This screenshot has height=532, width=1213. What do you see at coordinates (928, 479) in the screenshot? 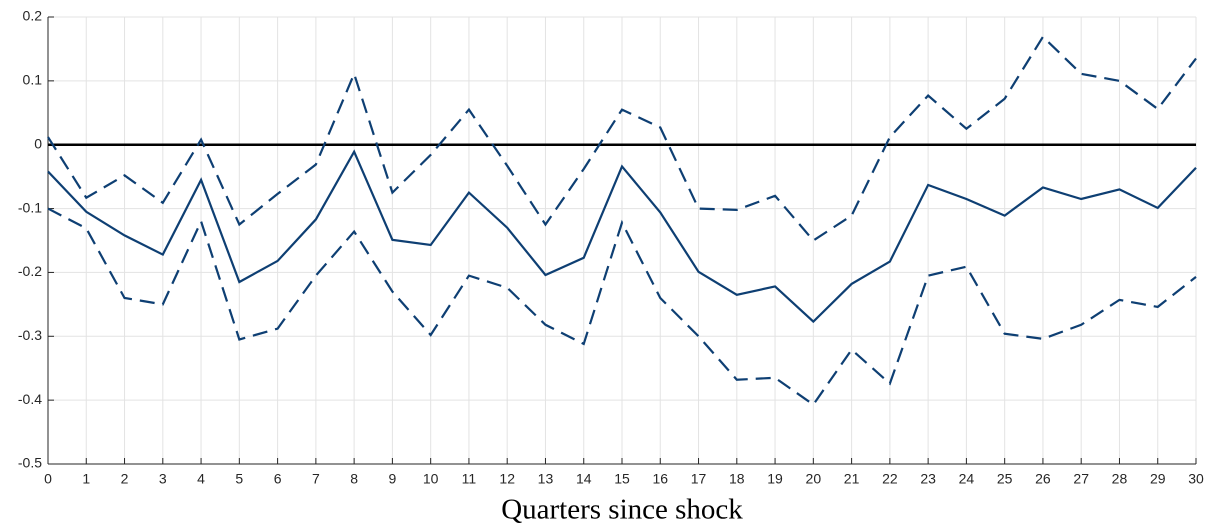
I see `x-tick-label: 23` at bounding box center [928, 479].